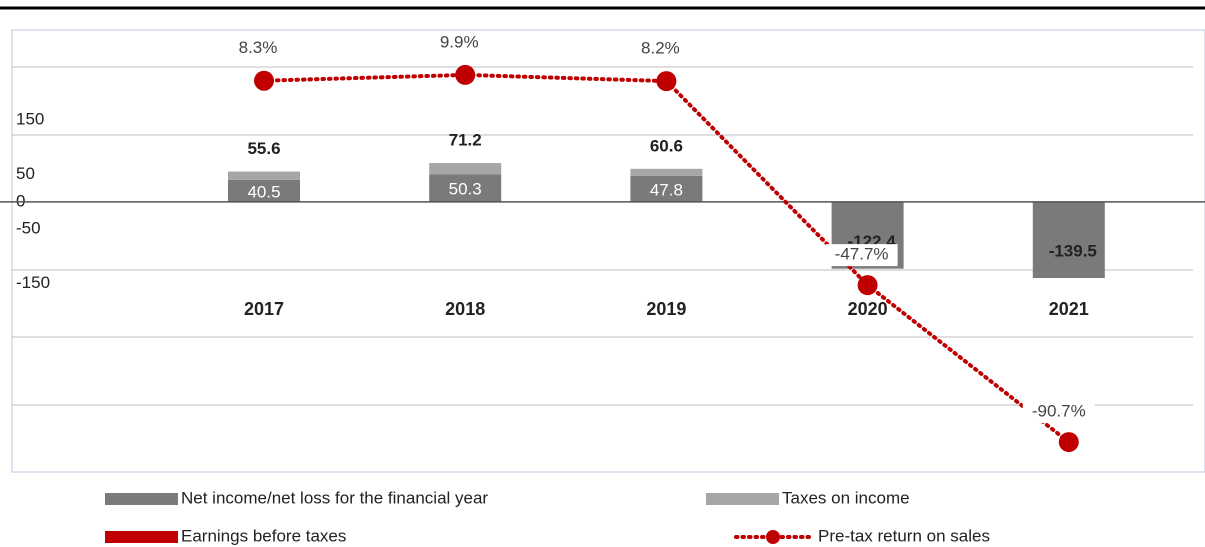  I want to click on line-label: -90.7%, so click(1059, 411).